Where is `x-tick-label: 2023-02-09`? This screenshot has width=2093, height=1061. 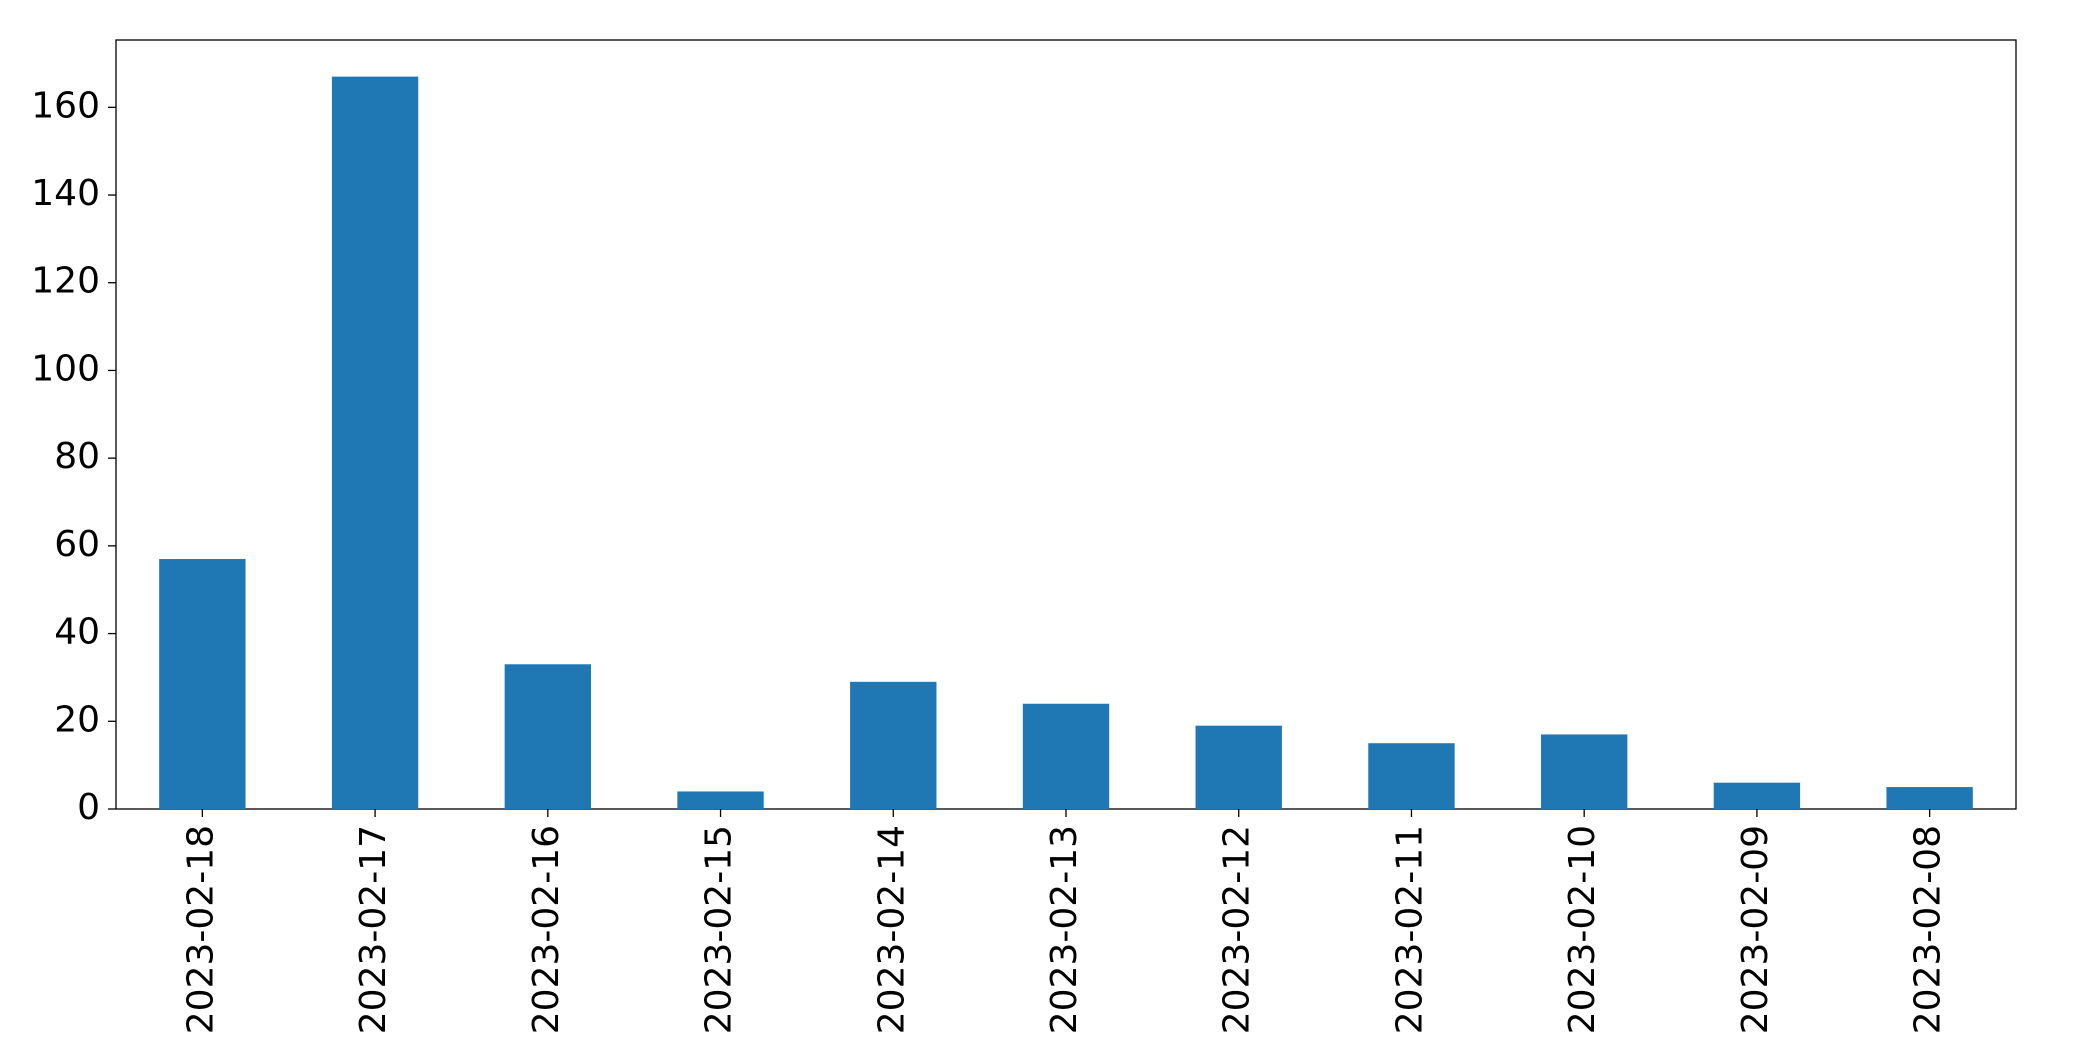 x-tick-label: 2023-02-09 is located at coordinates (1755, 929).